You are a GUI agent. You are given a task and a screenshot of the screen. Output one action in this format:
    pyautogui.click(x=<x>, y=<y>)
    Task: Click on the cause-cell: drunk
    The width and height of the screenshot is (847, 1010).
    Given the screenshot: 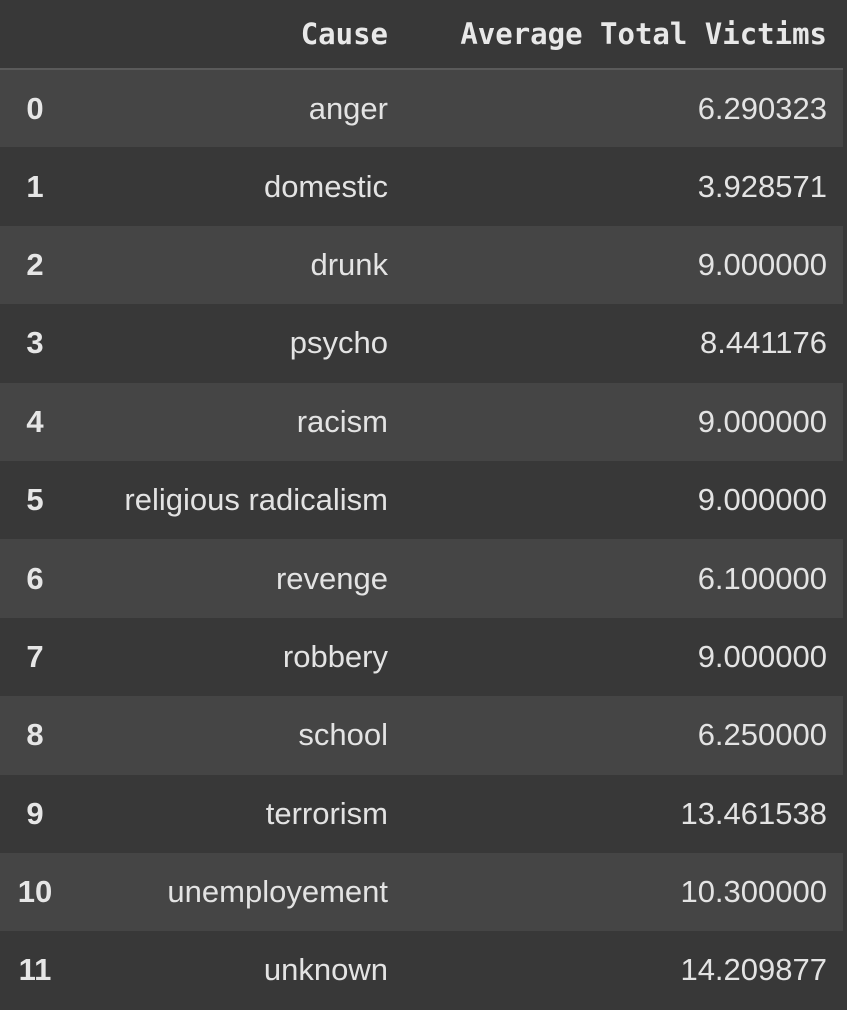 What is the action you would take?
    pyautogui.click(x=349, y=264)
    